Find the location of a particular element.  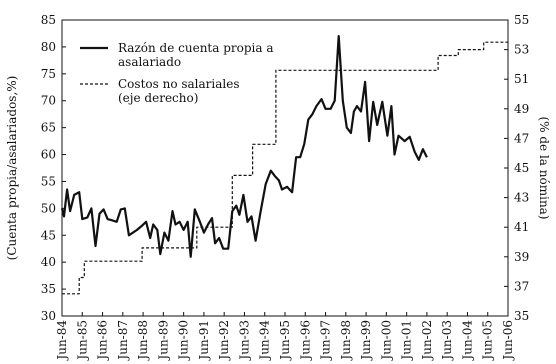

right-tick-label: 41 is located at coordinates (521, 227).